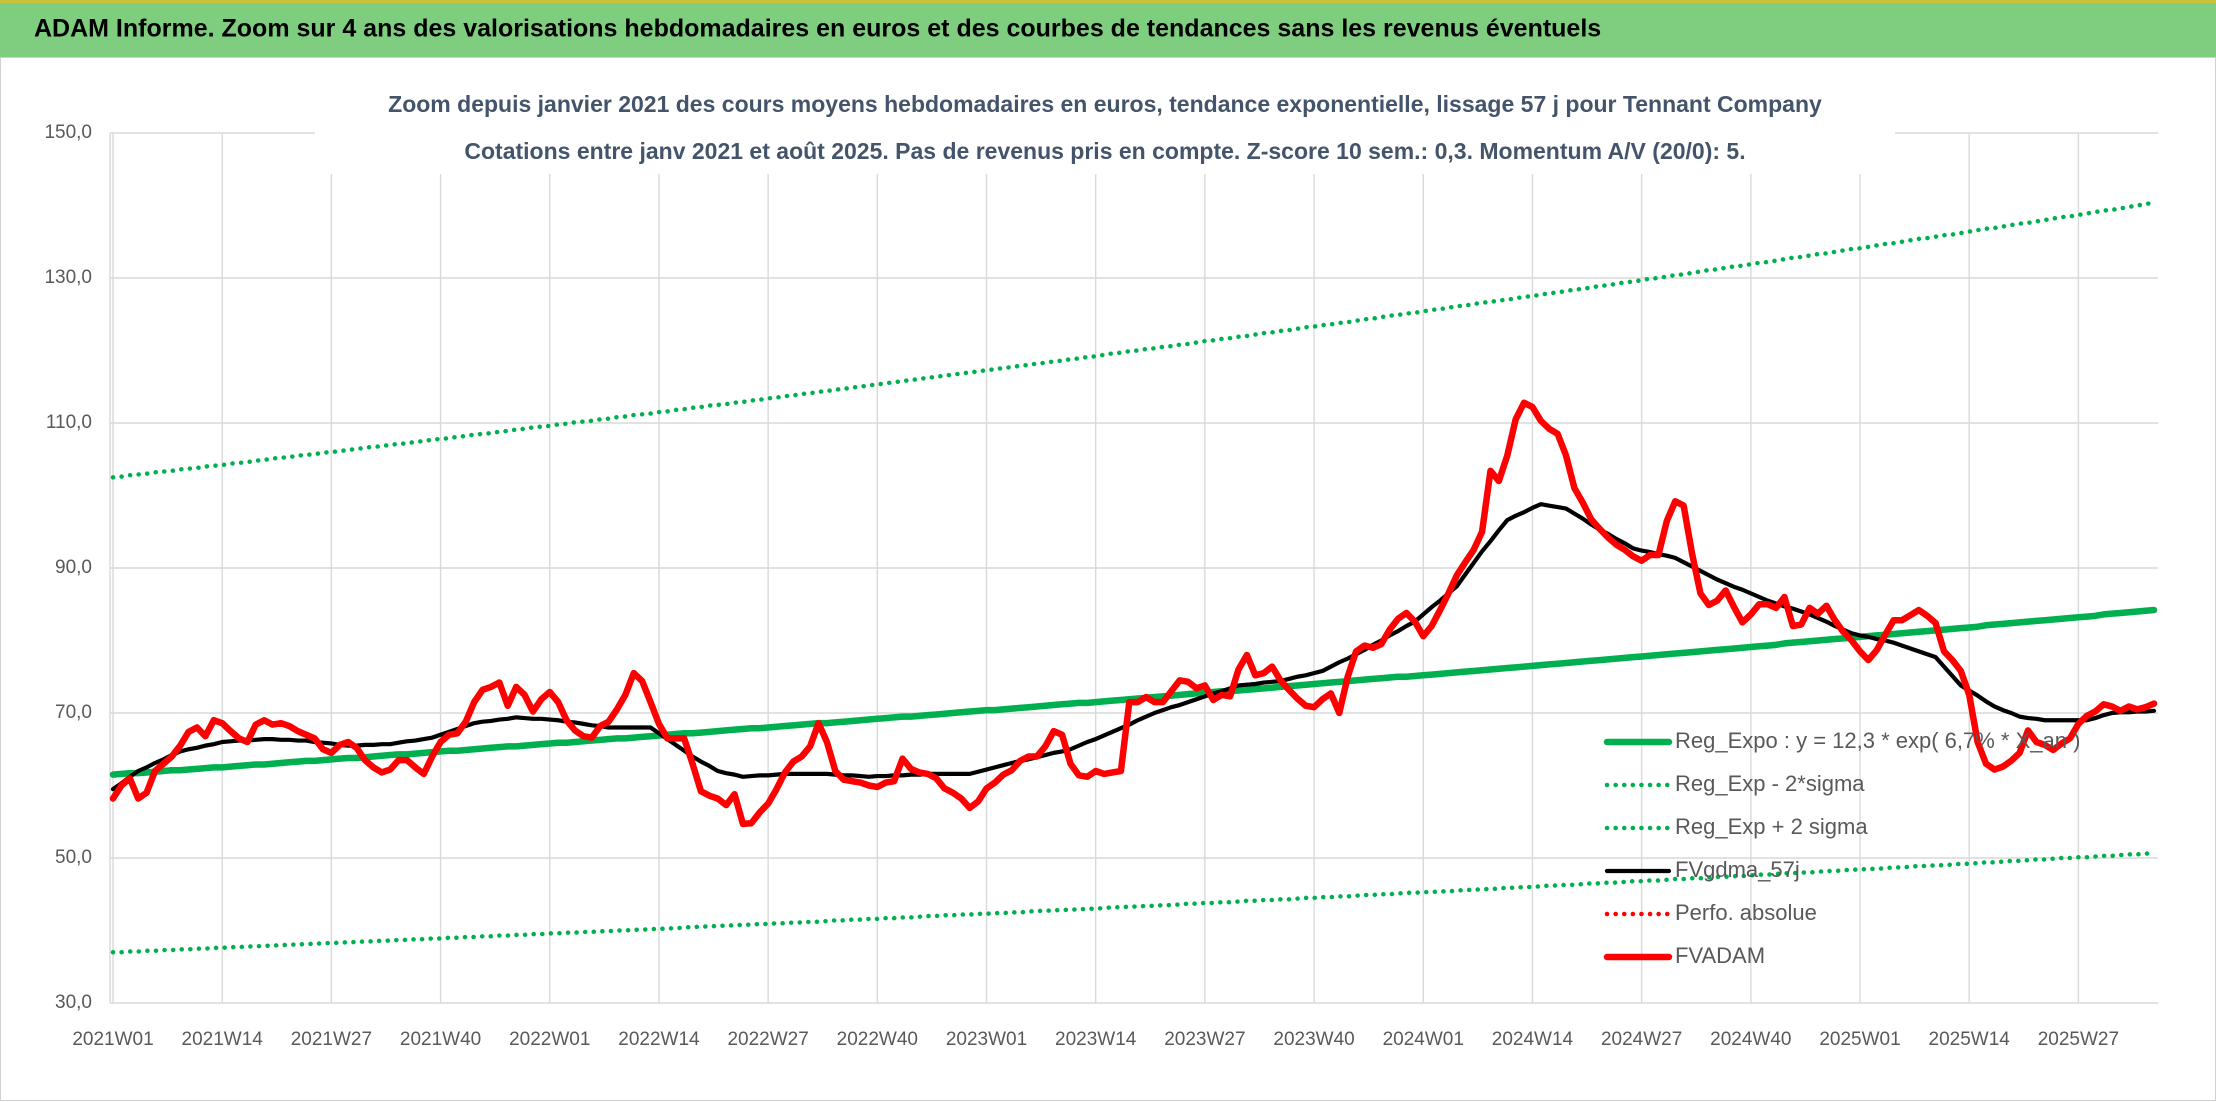 Image resolution: width=2216 pixels, height=1102 pixels. What do you see at coordinates (1533, 1039) in the screenshot?
I see `x-tick-label: 2024W14` at bounding box center [1533, 1039].